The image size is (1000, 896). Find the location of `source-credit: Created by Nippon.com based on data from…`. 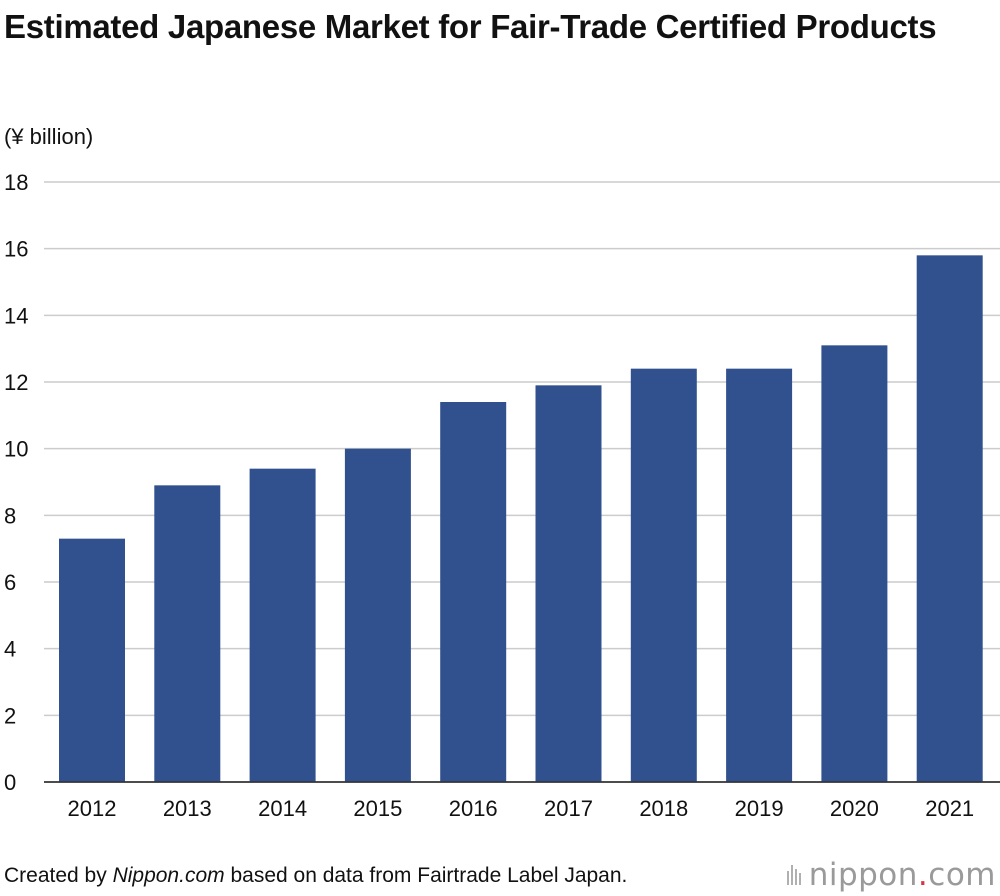

source-credit: Created by Nippon.com based on data from… is located at coordinates (315, 876).